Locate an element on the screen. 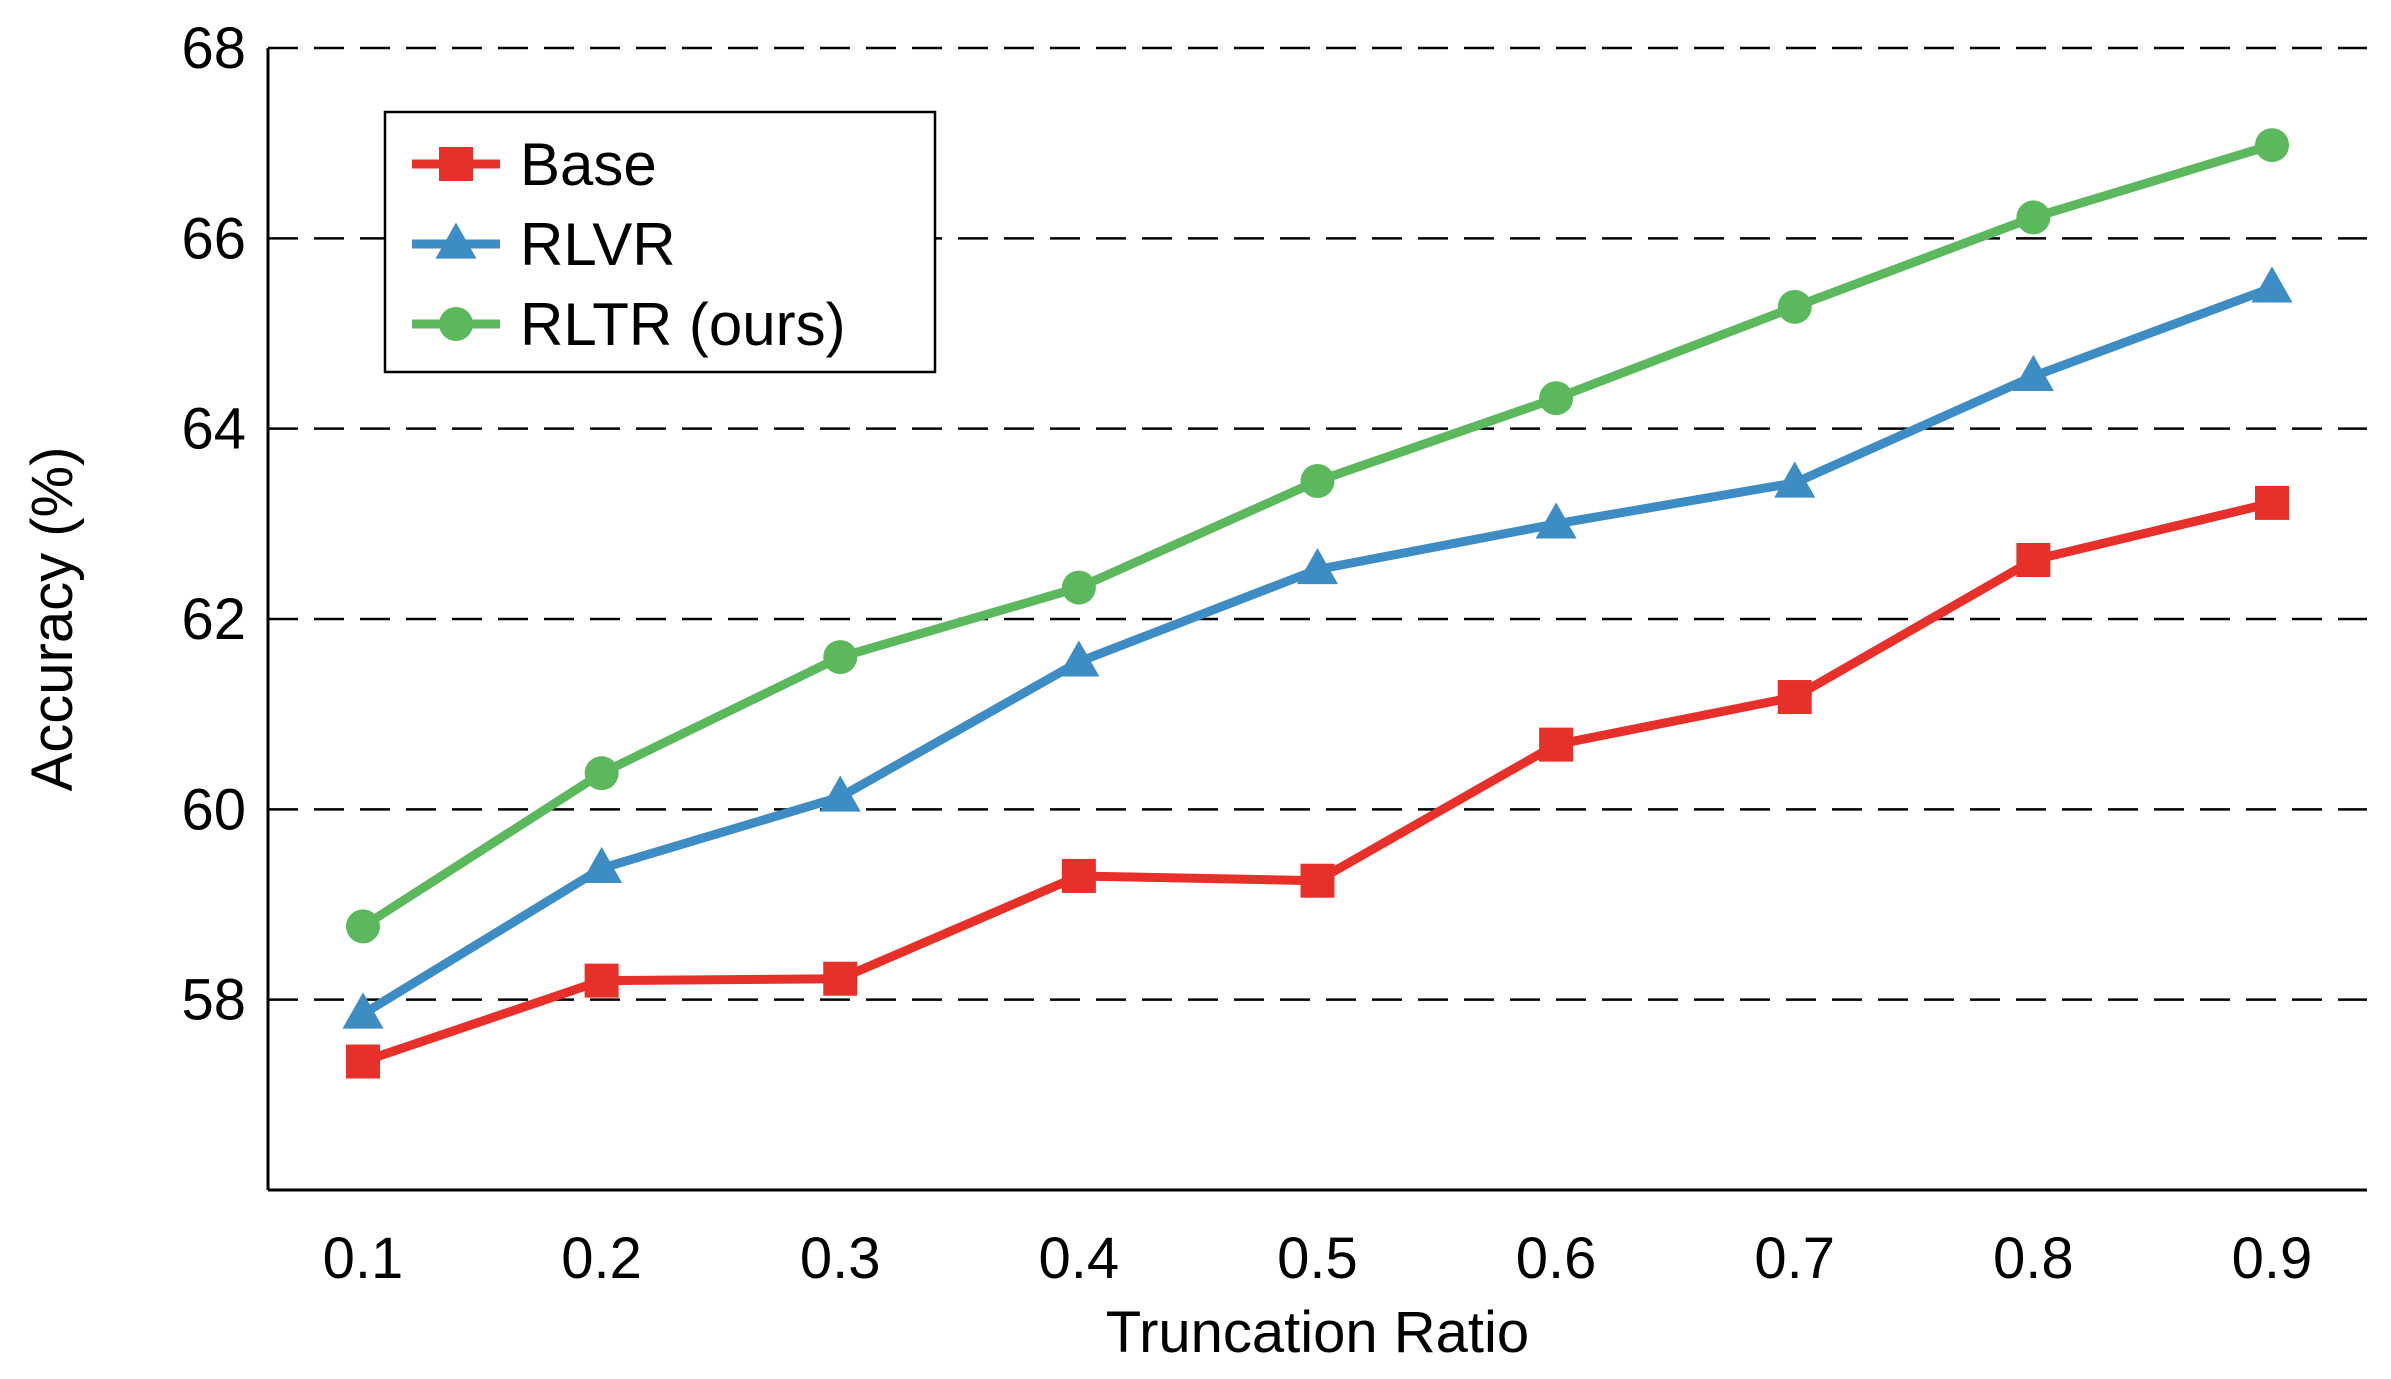 The height and width of the screenshot is (1379, 2391). y-axis-title: Accuracy (%) is located at coordinates (52, 619).